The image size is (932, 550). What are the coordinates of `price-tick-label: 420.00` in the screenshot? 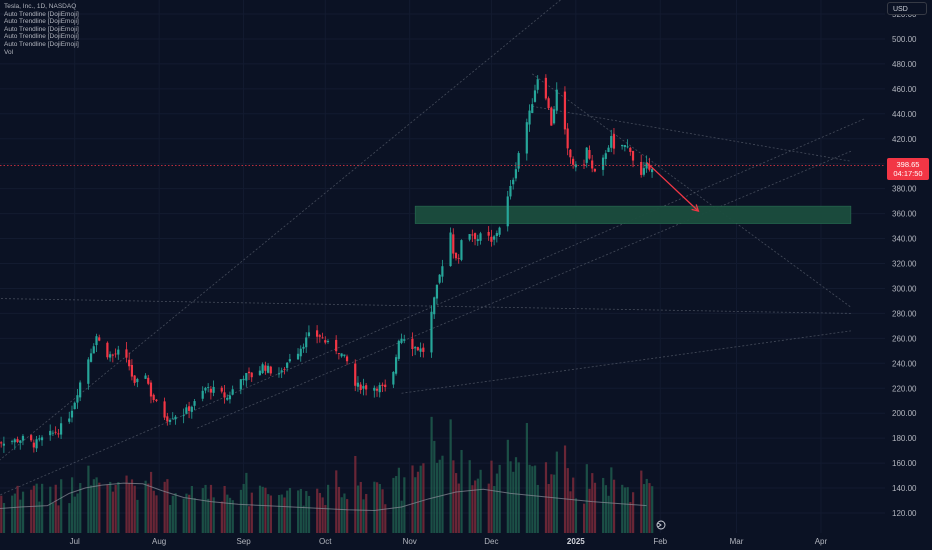 It's located at (904, 139).